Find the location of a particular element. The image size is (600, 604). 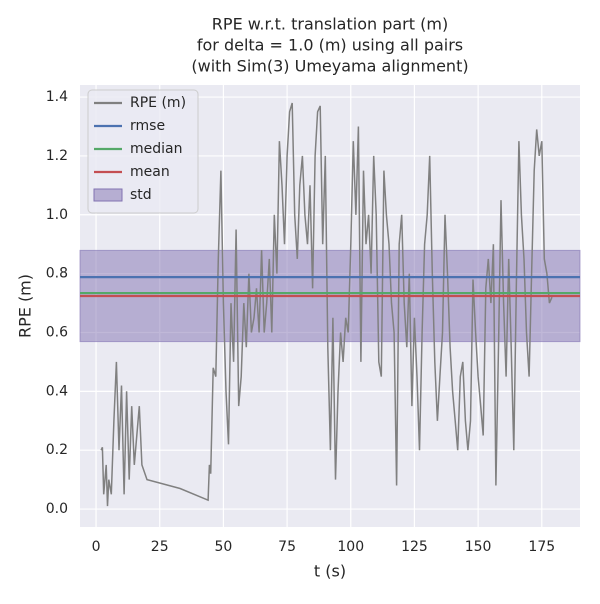

legend-label: median is located at coordinates (156, 149).